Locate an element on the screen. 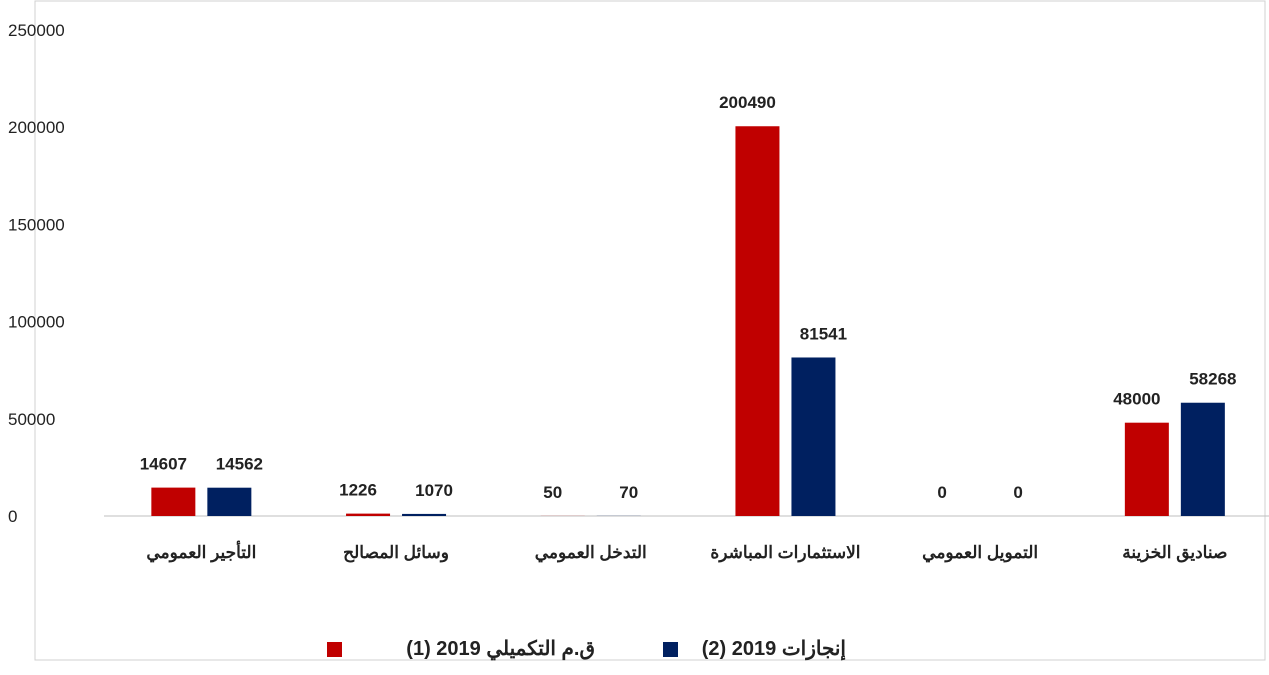 The height and width of the screenshot is (675, 1269). y-tick-label: 200000 is located at coordinates (36, 127).